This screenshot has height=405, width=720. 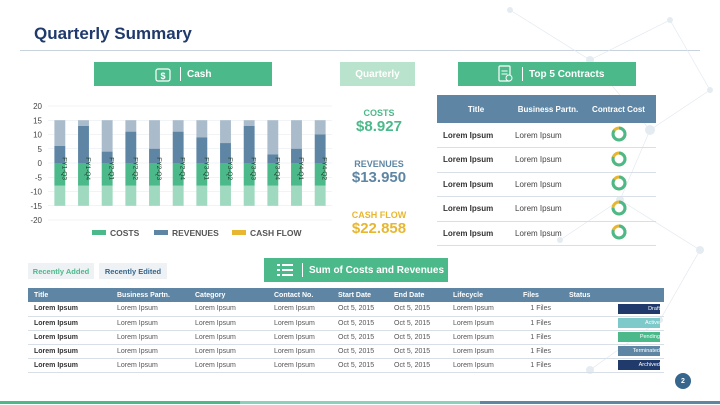 What do you see at coordinates (87, 168) in the screenshot?
I see `x-category-label: FY1-Q4` at bounding box center [87, 168].